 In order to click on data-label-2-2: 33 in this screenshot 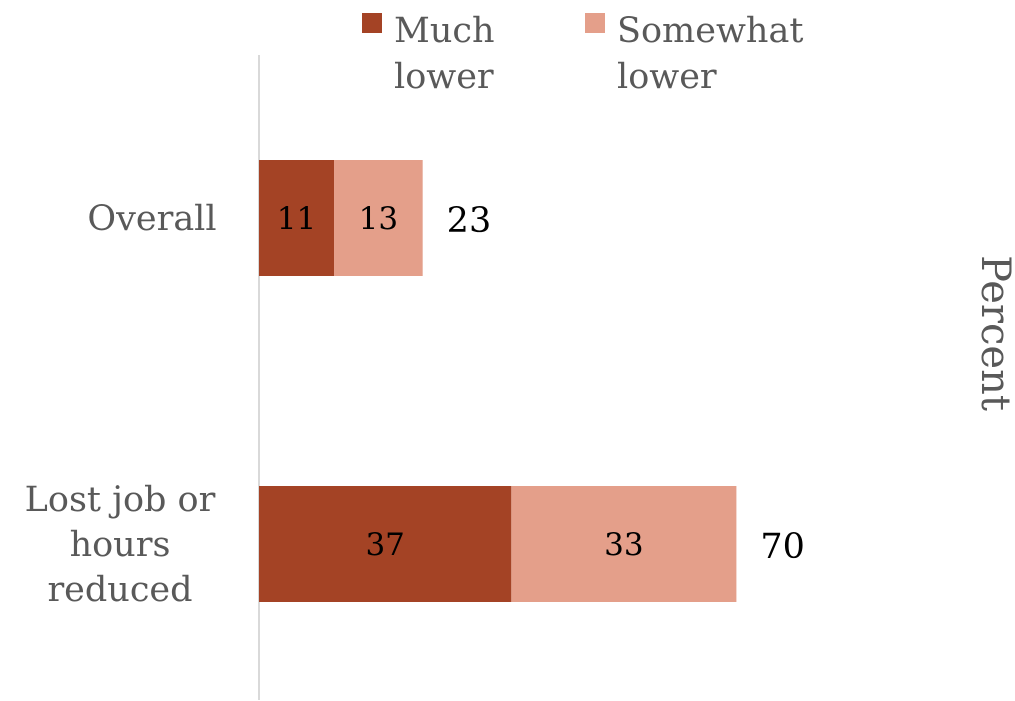, I will do `click(623, 545)`.